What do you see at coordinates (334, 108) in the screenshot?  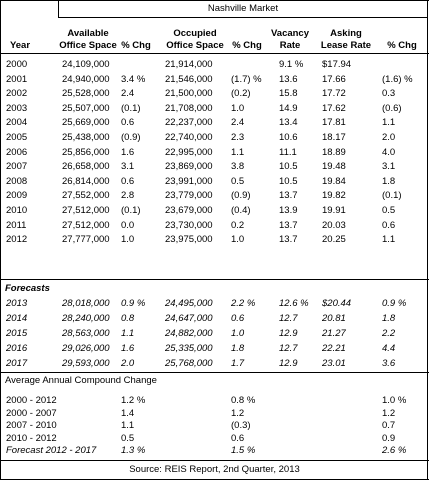 I see `cell: 17.62` at bounding box center [334, 108].